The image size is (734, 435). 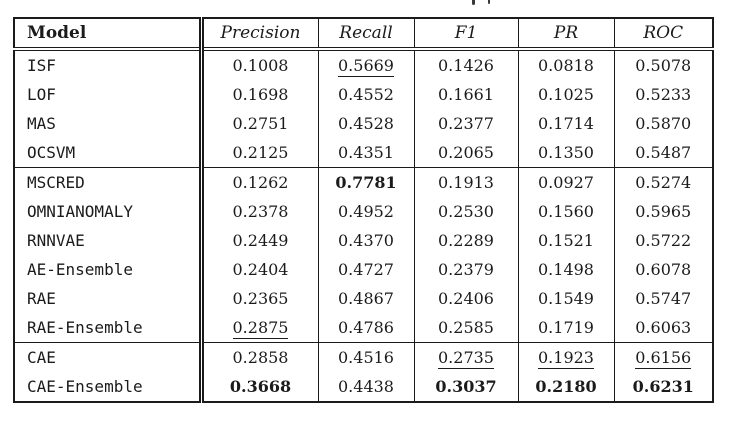 I want to click on metric-value: 0.1521, so click(x=566, y=240).